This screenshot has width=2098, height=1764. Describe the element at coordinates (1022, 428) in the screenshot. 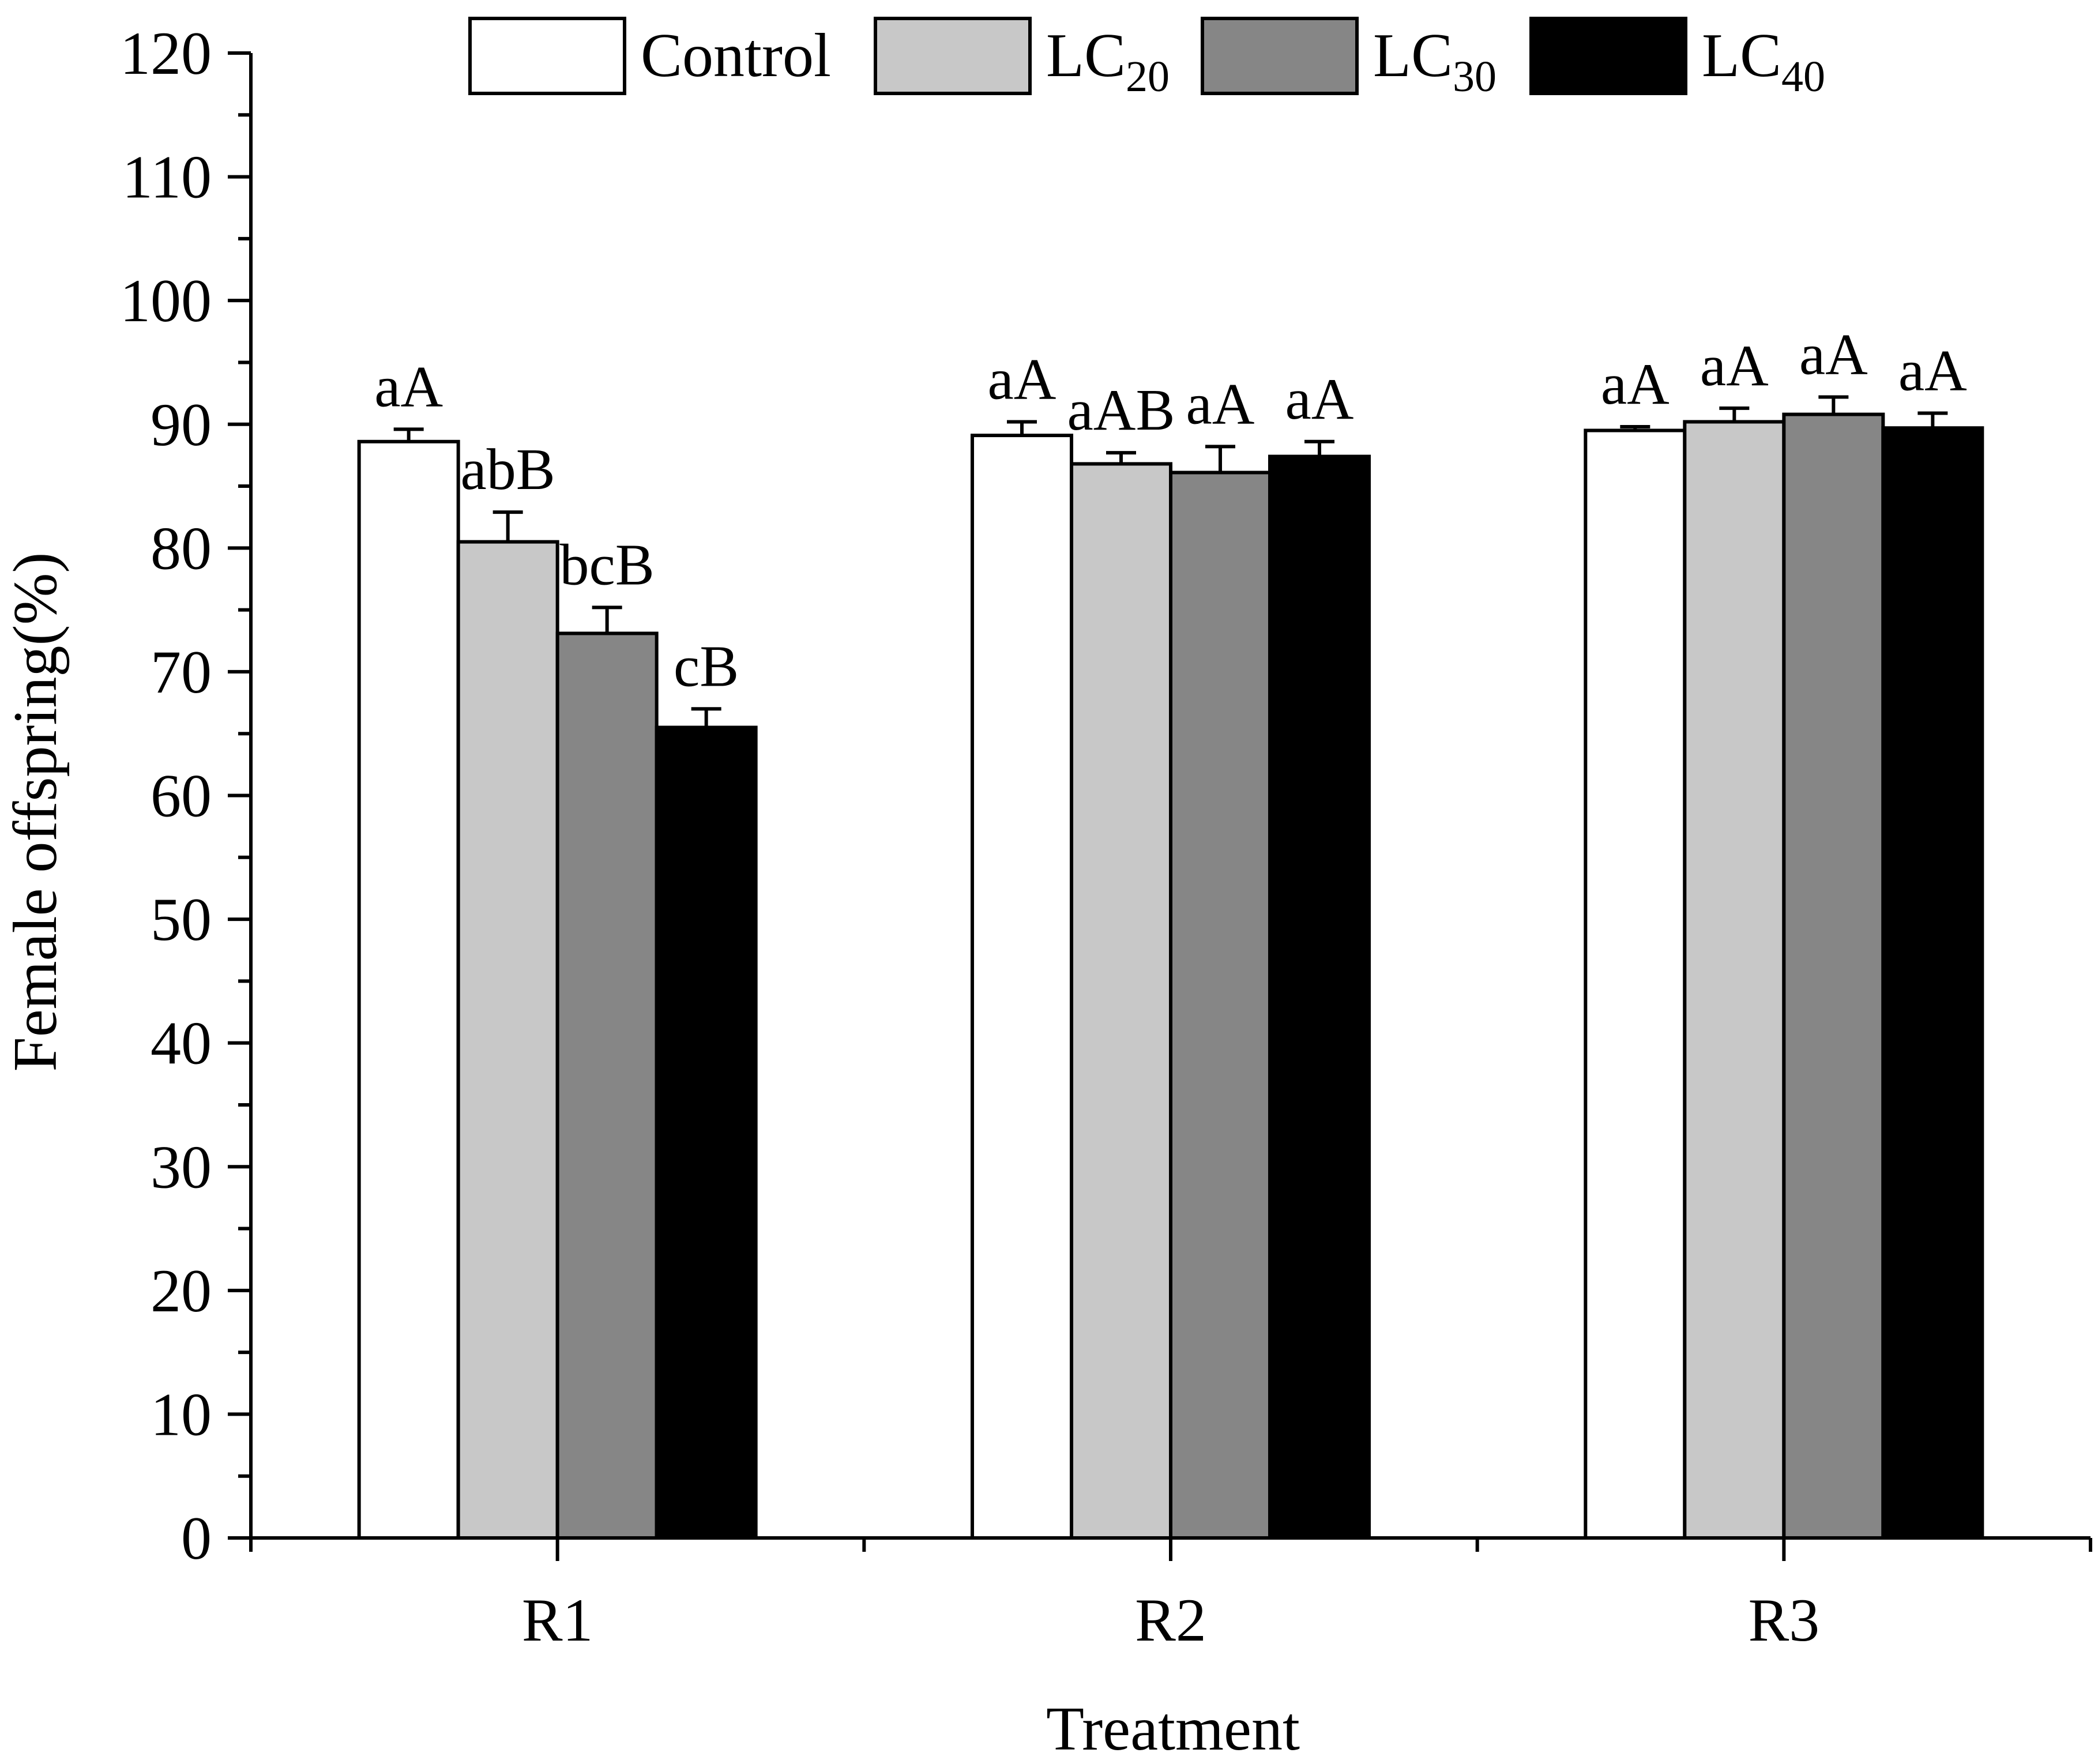

I see `error-bar-control-r2` at that location.